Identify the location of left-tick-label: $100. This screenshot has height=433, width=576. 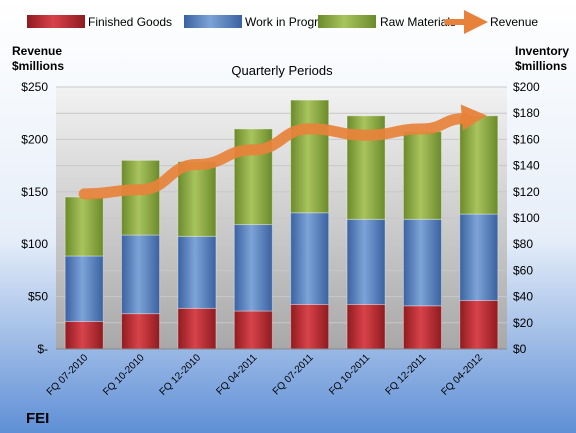
(34, 244).